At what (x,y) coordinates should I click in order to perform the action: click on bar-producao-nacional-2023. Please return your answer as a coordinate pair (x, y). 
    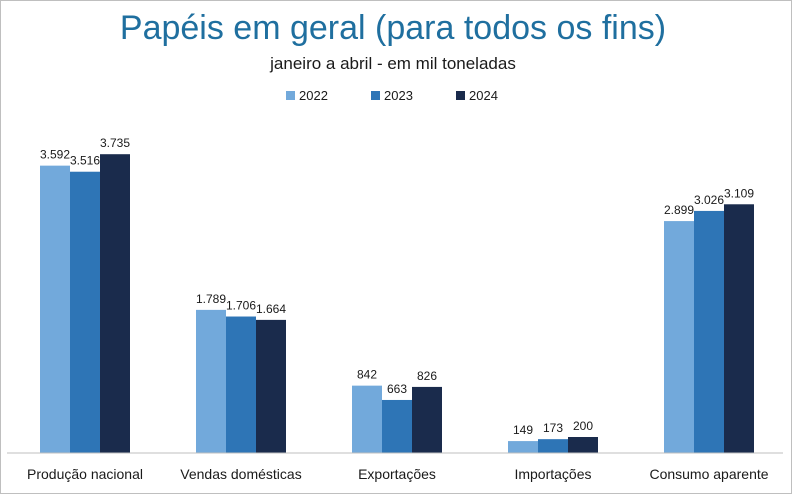
    Looking at the image, I should click on (85, 312).